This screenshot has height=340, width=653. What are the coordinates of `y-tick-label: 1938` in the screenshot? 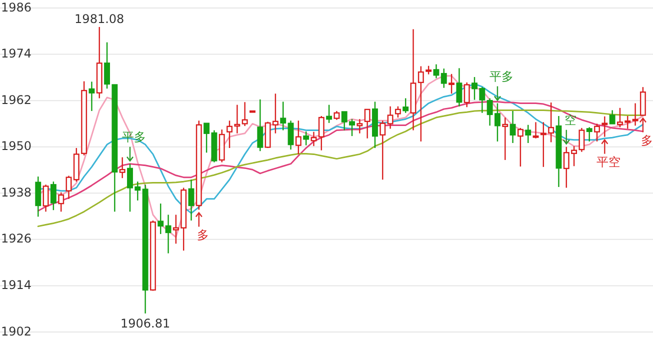 It's located at (16, 192).